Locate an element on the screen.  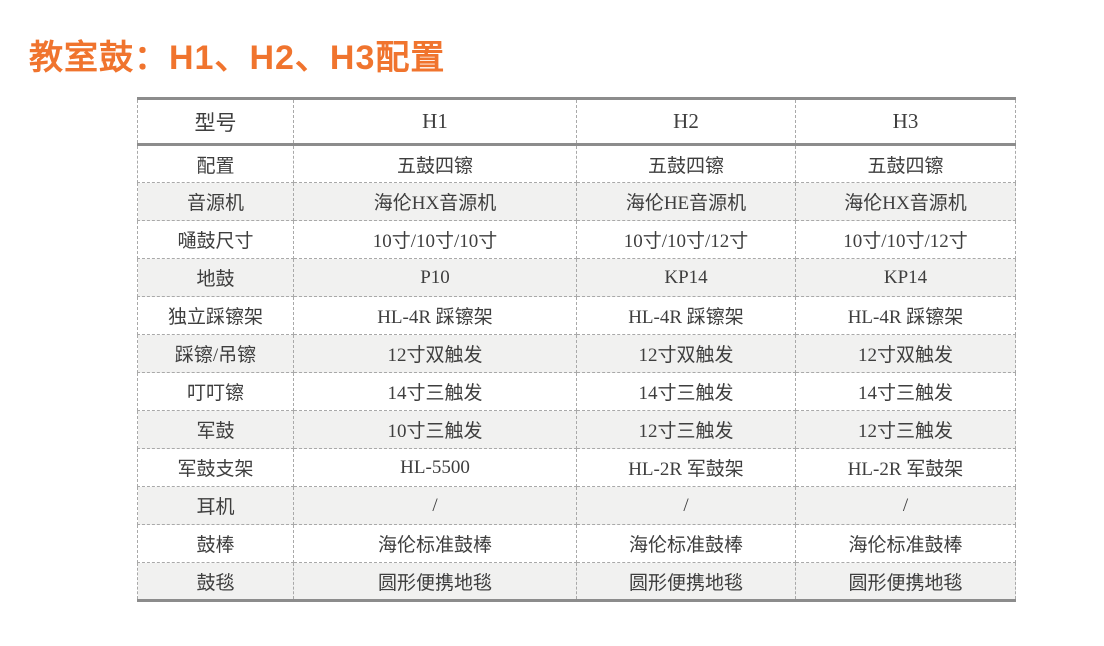
cell-h2: 圆形便携地毯 is located at coordinates (686, 582).